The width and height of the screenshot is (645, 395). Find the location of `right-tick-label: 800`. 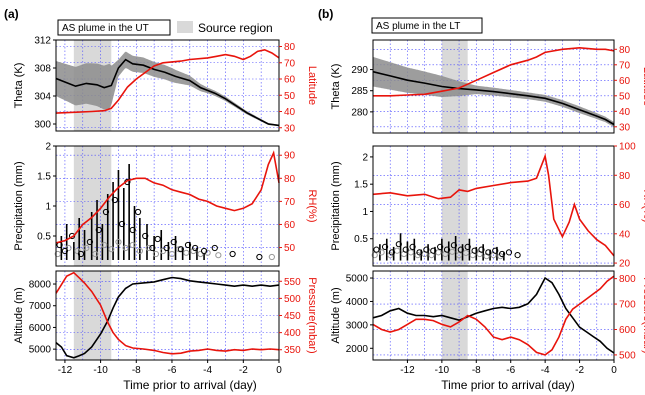

right-tick-label: 800 is located at coordinates (627, 279).